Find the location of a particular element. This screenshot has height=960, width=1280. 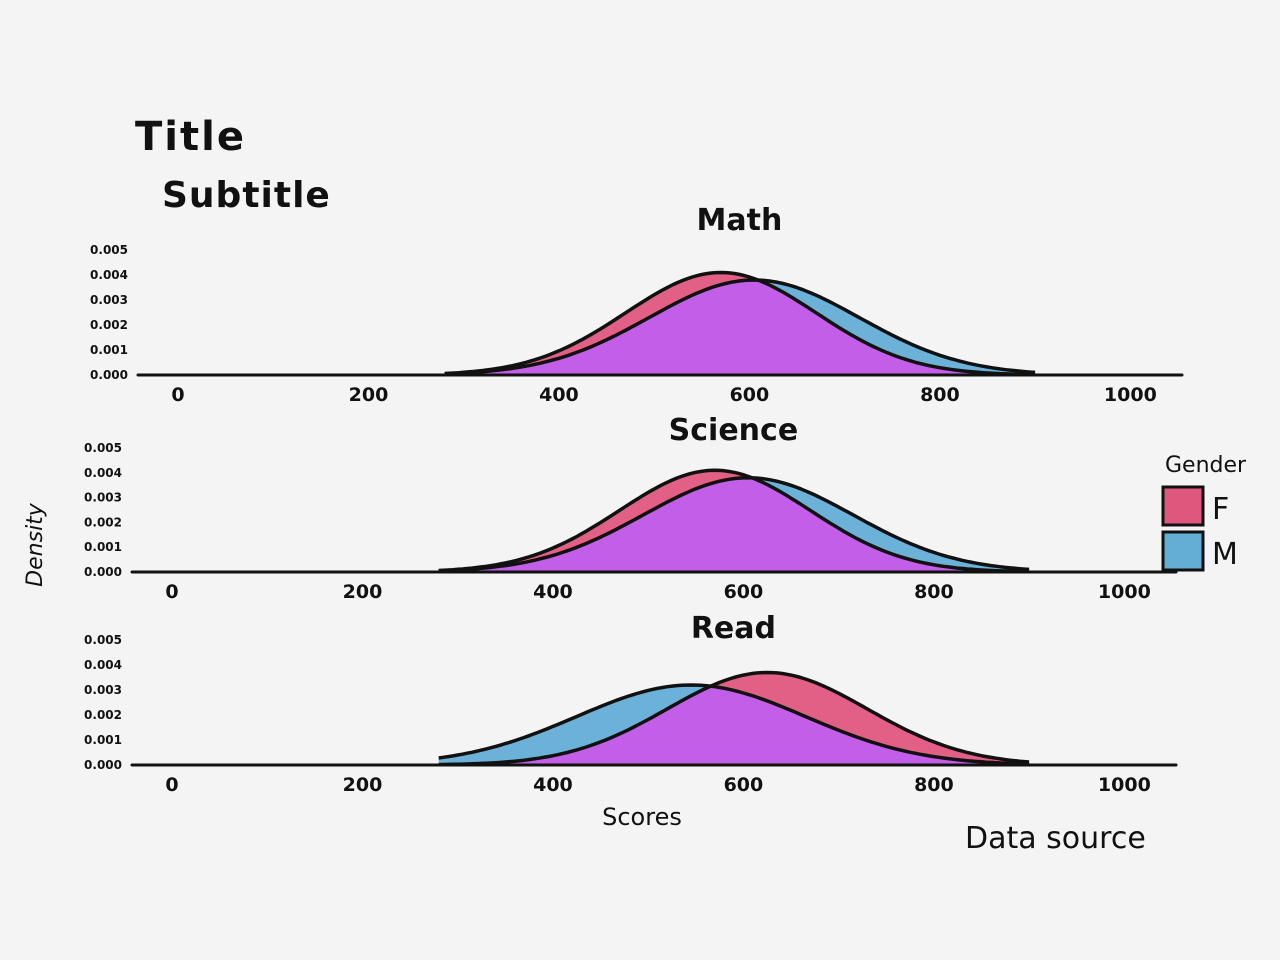

panel-title: Math is located at coordinates (740, 220).